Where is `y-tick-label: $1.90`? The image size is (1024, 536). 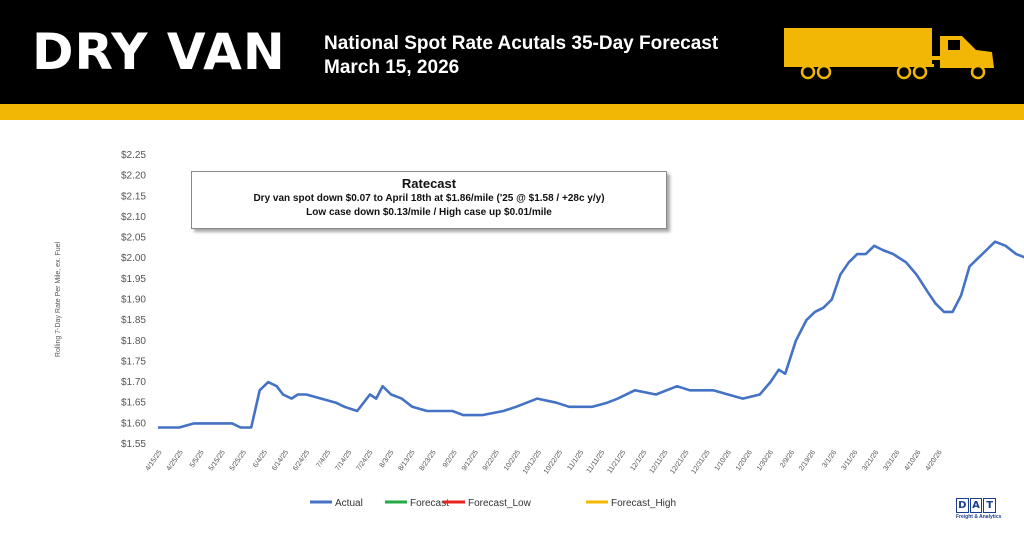 y-tick-label: $1.90 is located at coordinates (133, 300).